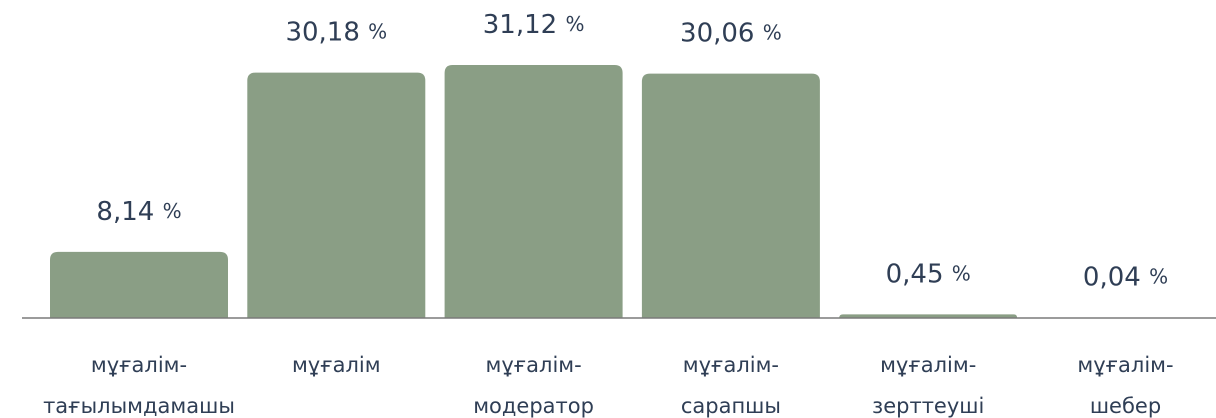 Image resolution: width=1216 pixels, height=418 pixels. I want to click on x-tick-label: мұғалім-тағылымдамашы, so click(139, 385).